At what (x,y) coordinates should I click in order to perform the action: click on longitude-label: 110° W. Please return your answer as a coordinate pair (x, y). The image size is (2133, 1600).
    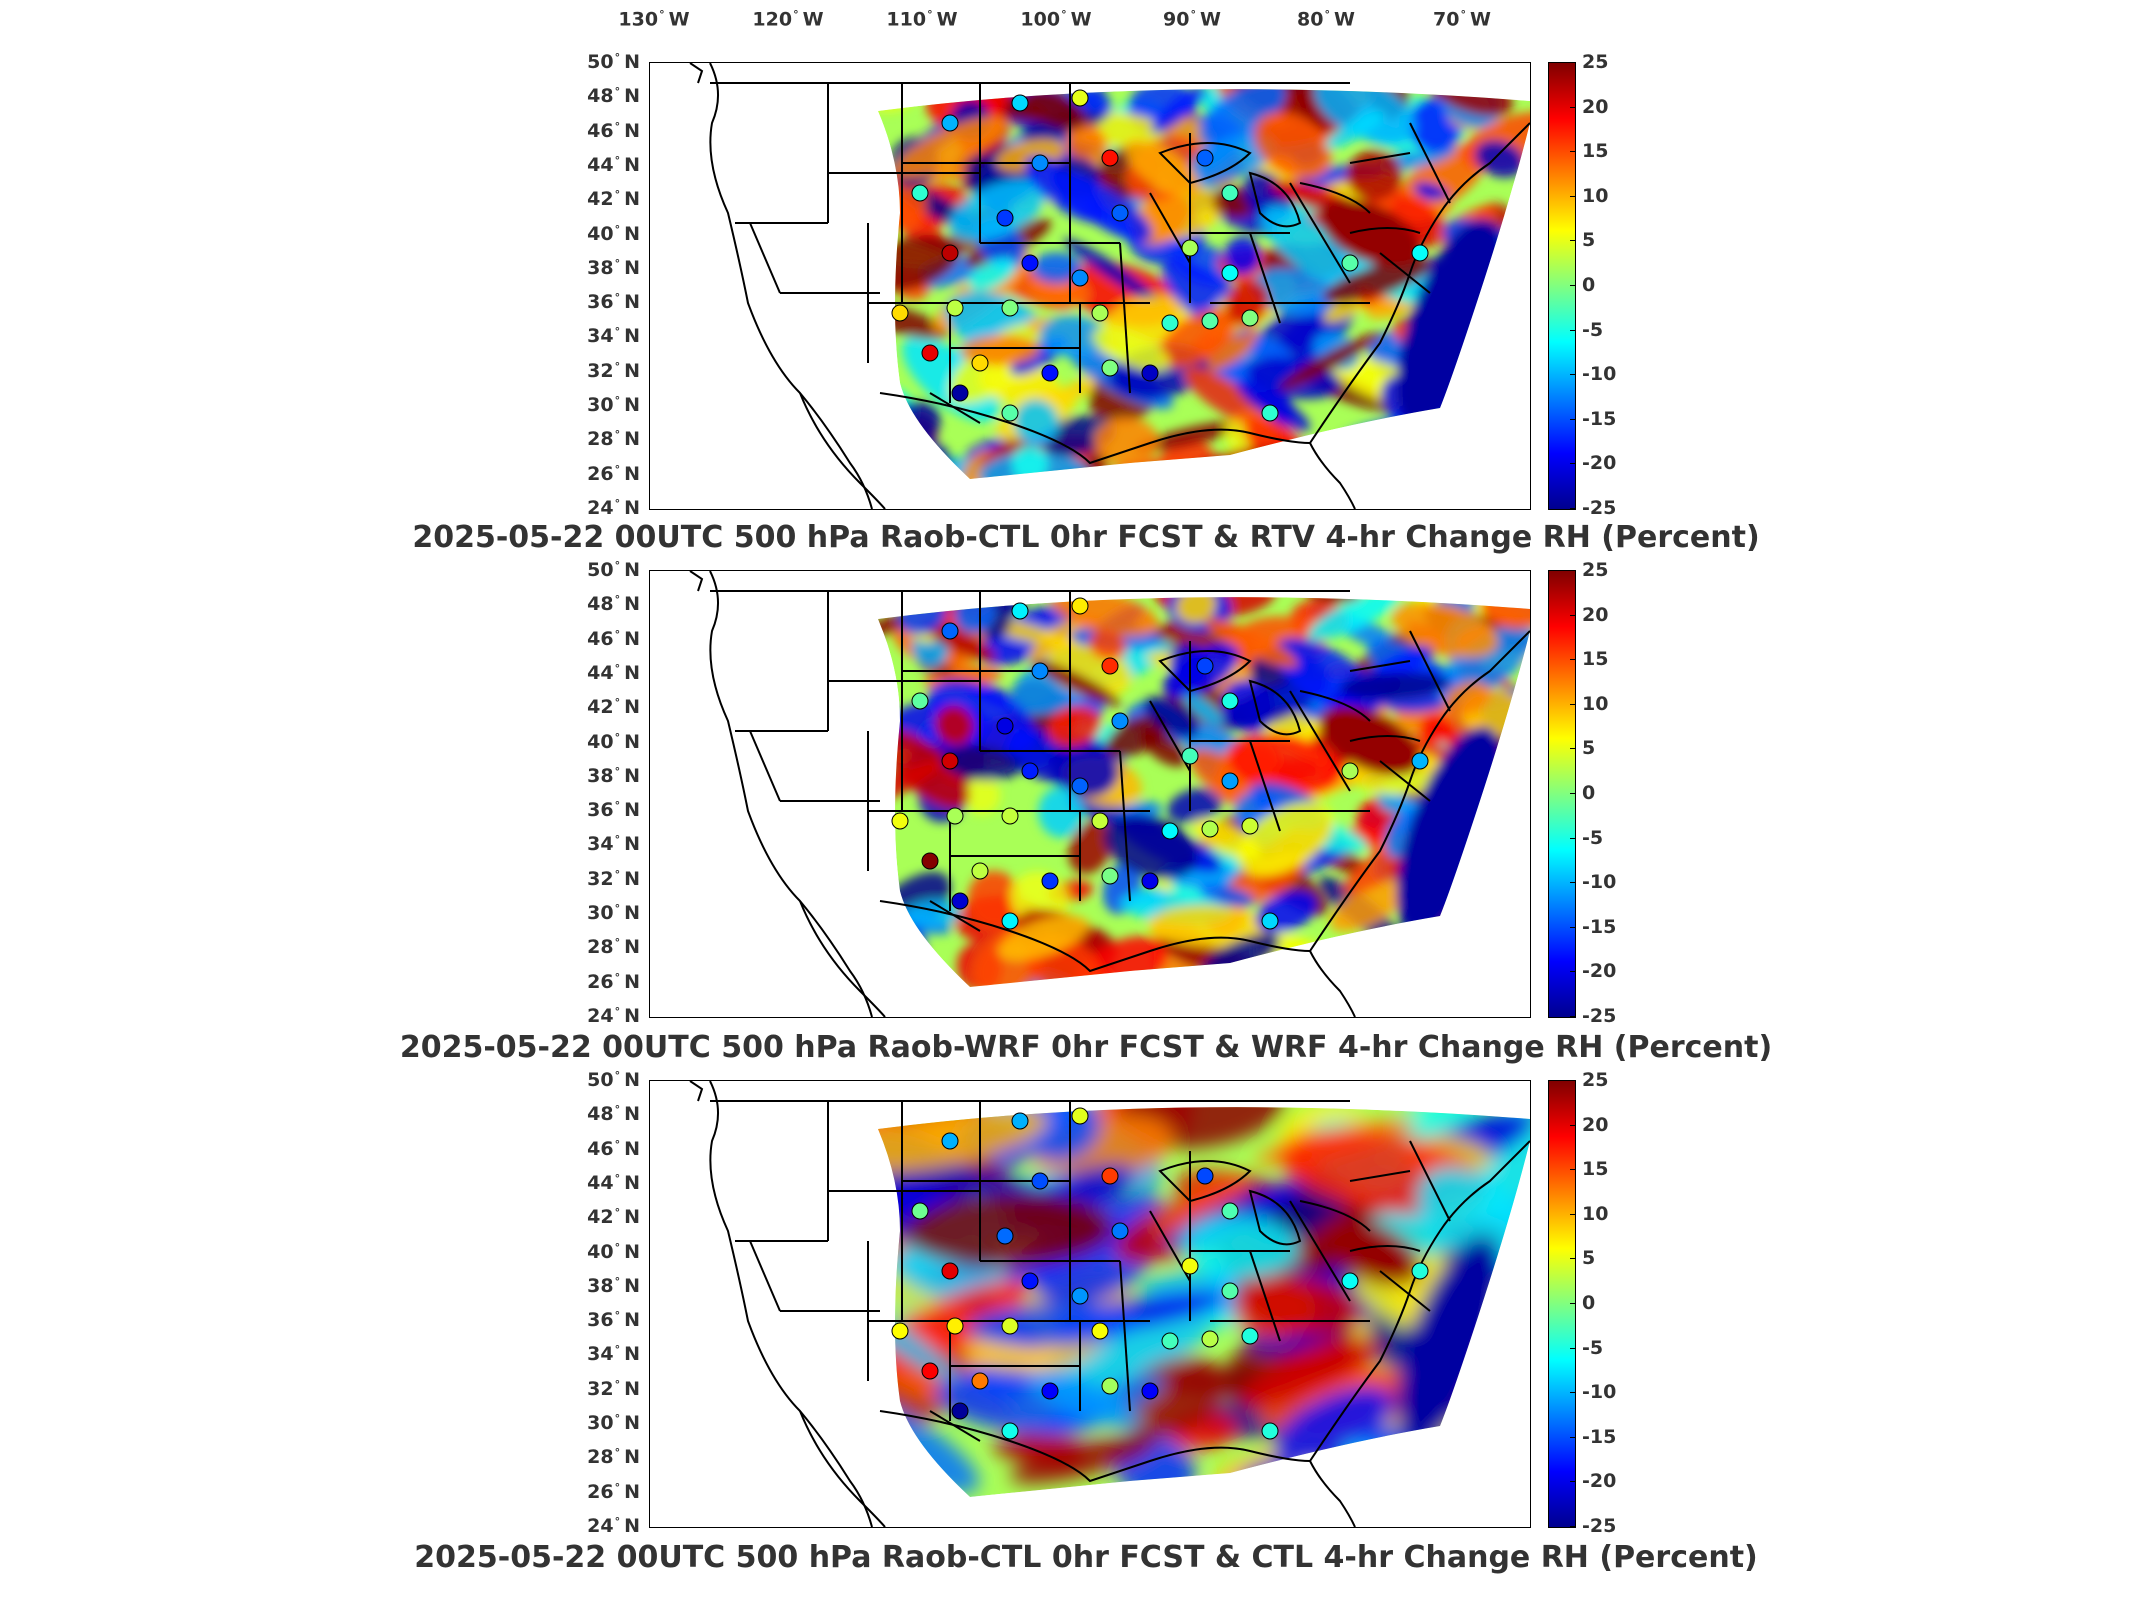
    Looking at the image, I should click on (922, 19).